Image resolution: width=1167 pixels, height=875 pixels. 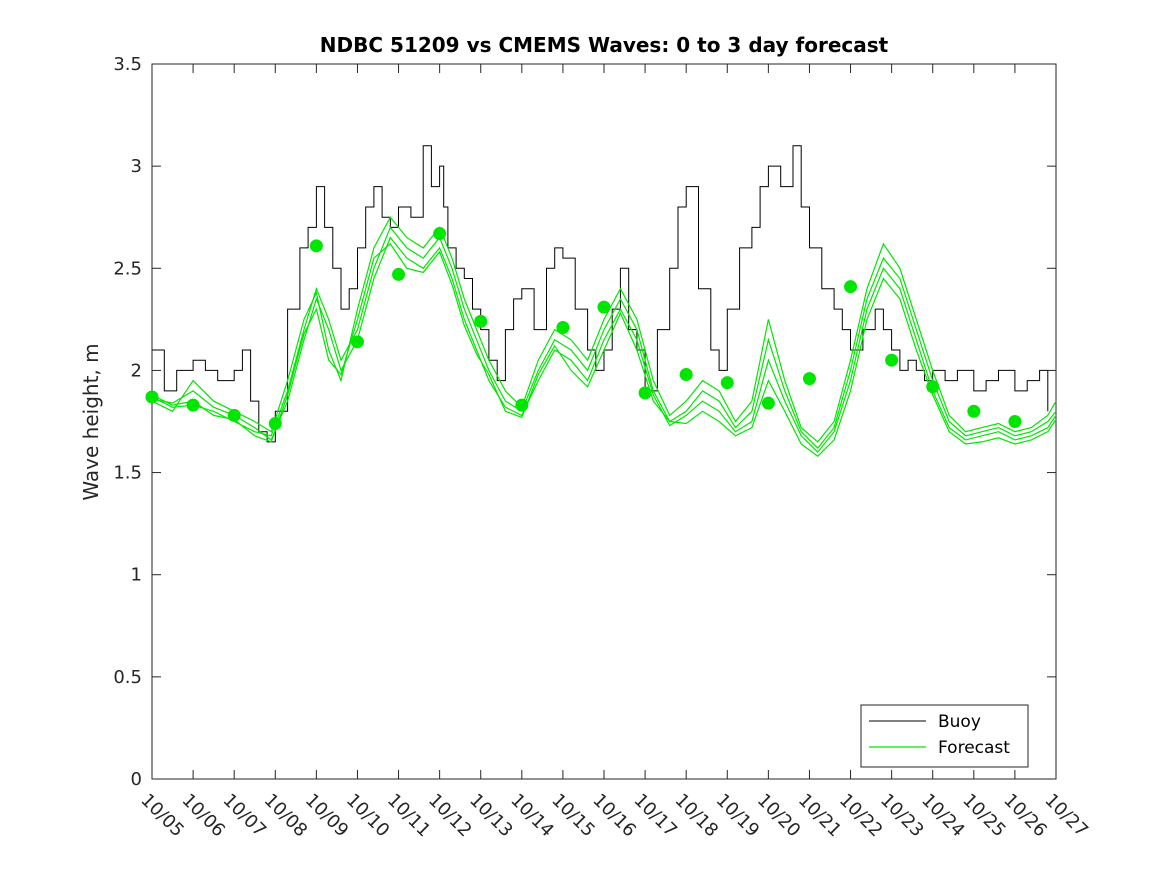 I want to click on legend: Buoy Forecast, so click(x=944, y=736).